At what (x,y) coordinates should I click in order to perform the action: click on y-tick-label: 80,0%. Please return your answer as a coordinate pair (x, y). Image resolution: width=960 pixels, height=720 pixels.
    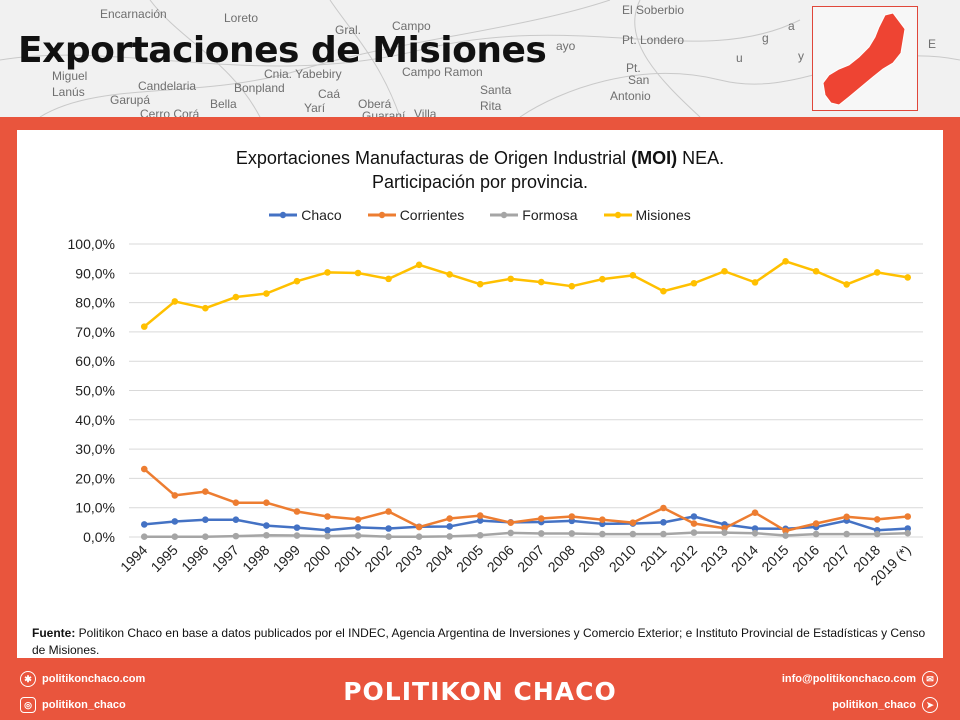
    Looking at the image, I should click on (95, 303).